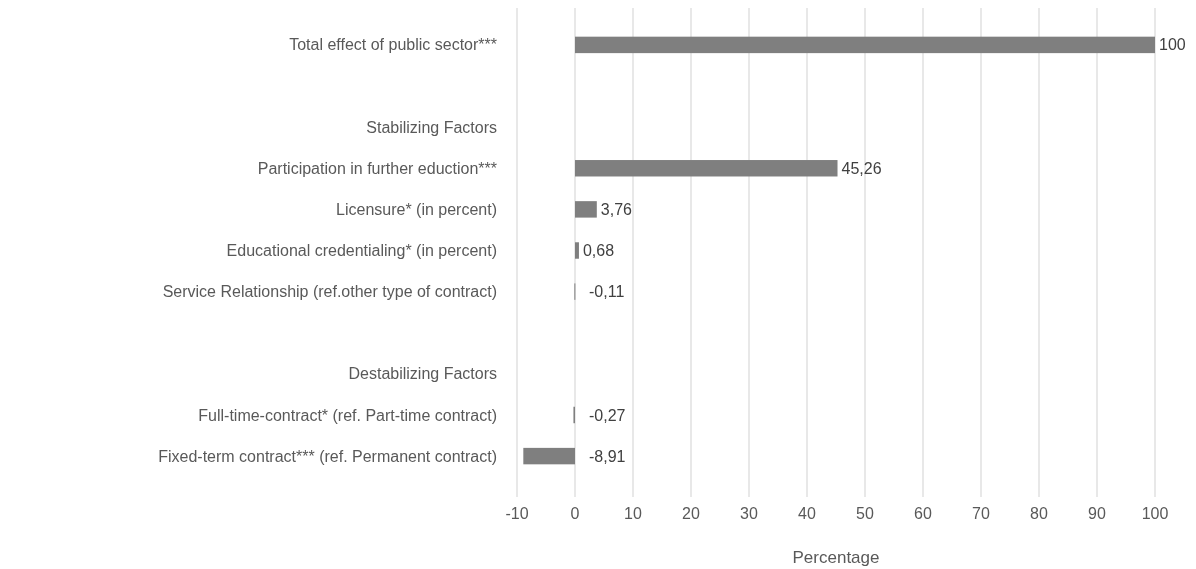  I want to click on x-tick-label: 80, so click(1039, 513).